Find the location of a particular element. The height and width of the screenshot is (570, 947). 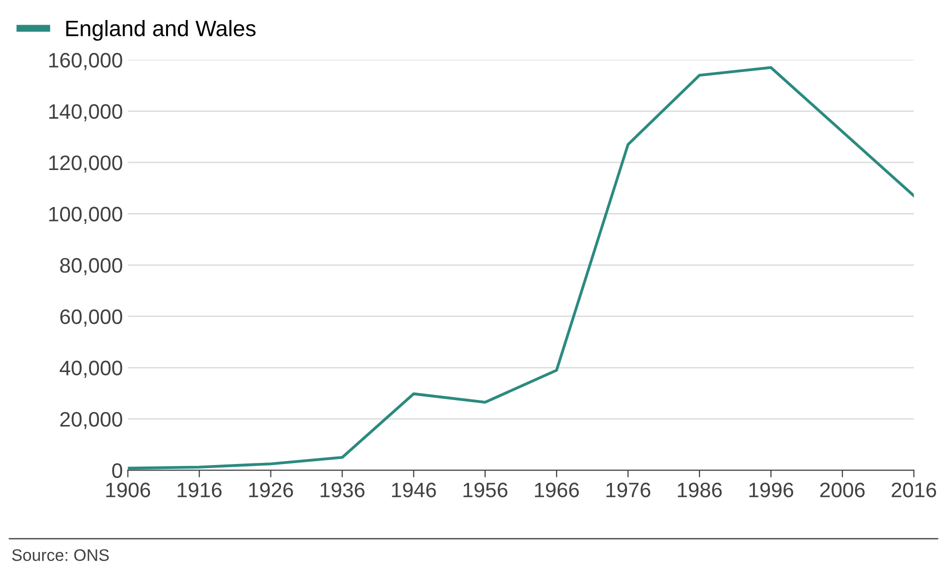

y-tick-label: 160,000 is located at coordinates (85, 61).